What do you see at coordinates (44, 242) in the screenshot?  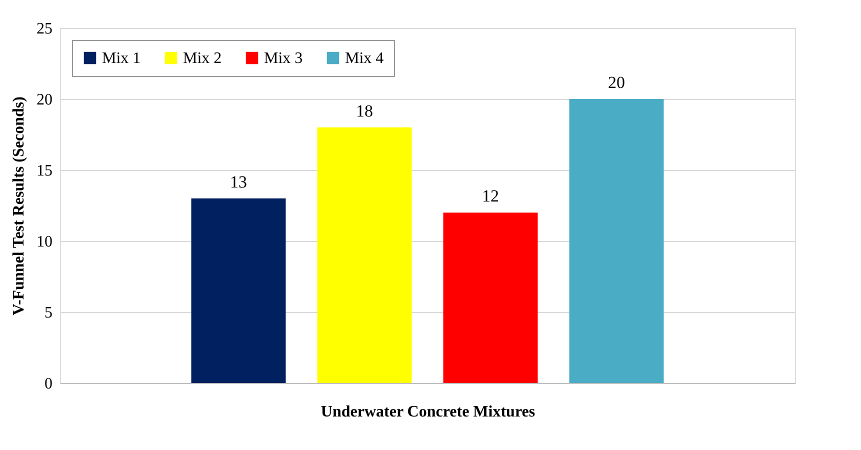 I see `y-tick-label: 10` at bounding box center [44, 242].